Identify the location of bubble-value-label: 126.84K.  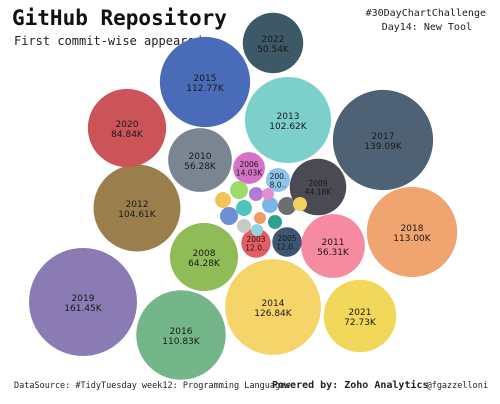
(273, 314).